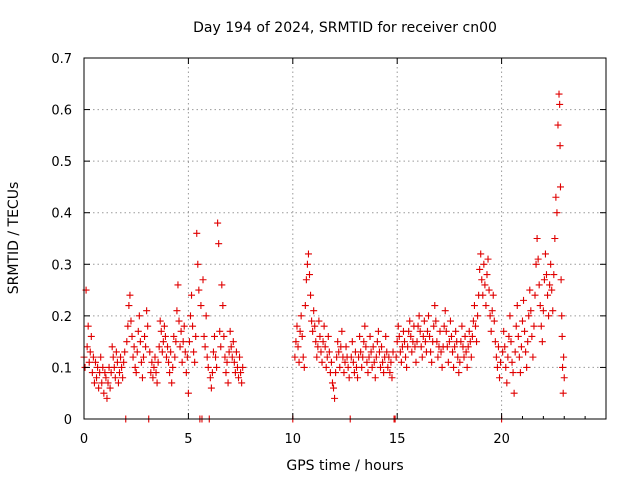 Image resolution: width=640 pixels, height=480 pixels. I want to click on x-tick-label: 0, so click(84, 439).